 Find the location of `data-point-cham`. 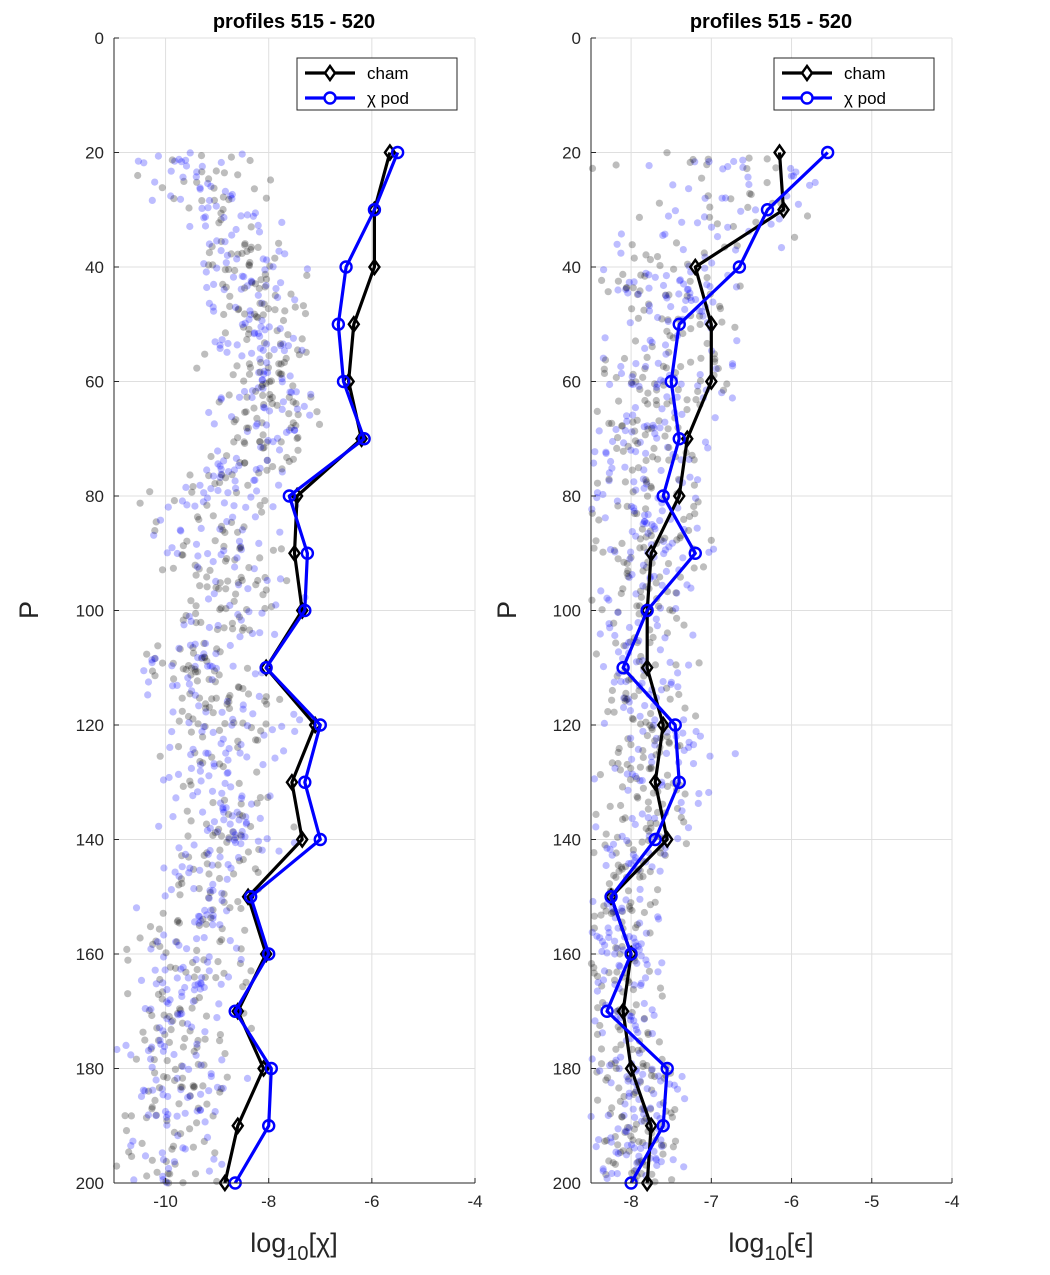

data-point-cham is located at coordinates (679, 496).